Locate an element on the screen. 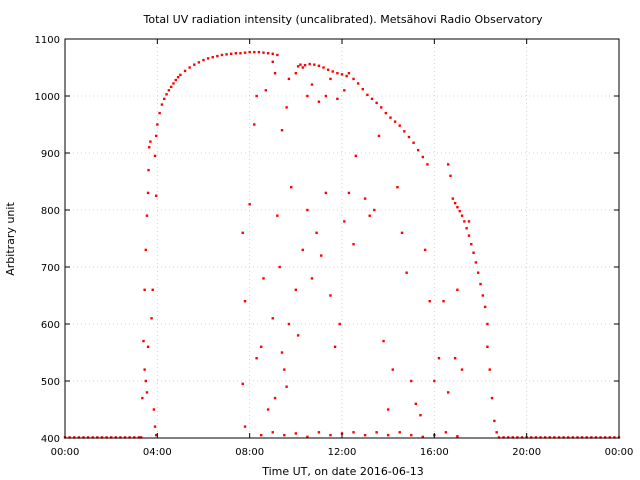 This screenshot has width=640, height=480. y-axis-label: Arbitrary unit is located at coordinates (10, 239).